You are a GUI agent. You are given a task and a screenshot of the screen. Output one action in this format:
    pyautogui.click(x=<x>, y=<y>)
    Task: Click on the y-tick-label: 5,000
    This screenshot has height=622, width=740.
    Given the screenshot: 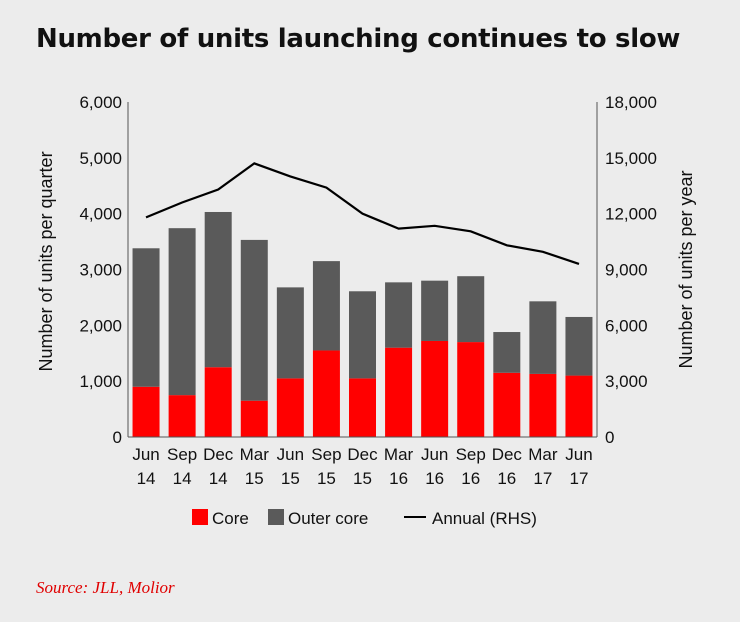 What is the action you would take?
    pyautogui.click(x=100, y=158)
    